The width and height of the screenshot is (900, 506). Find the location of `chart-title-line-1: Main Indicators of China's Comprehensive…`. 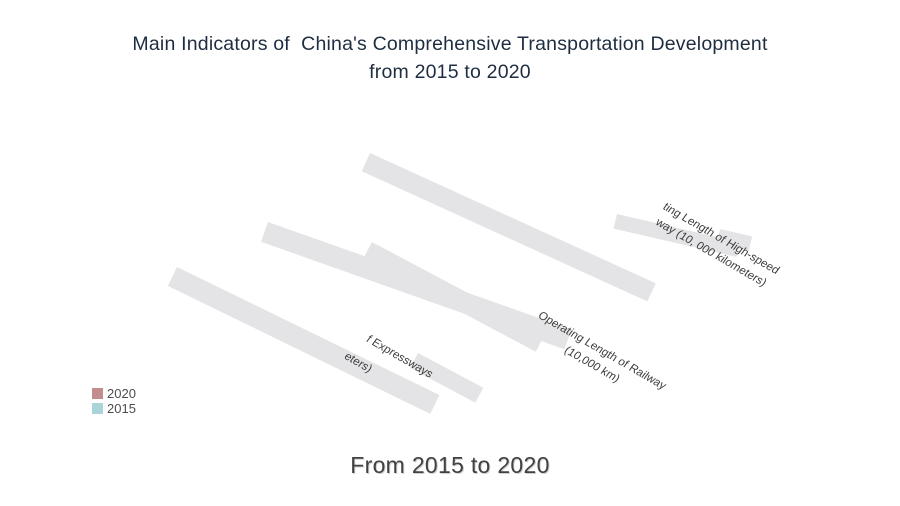

chart-title-line-1: Main Indicators of China's Comprehensive… is located at coordinates (450, 44).